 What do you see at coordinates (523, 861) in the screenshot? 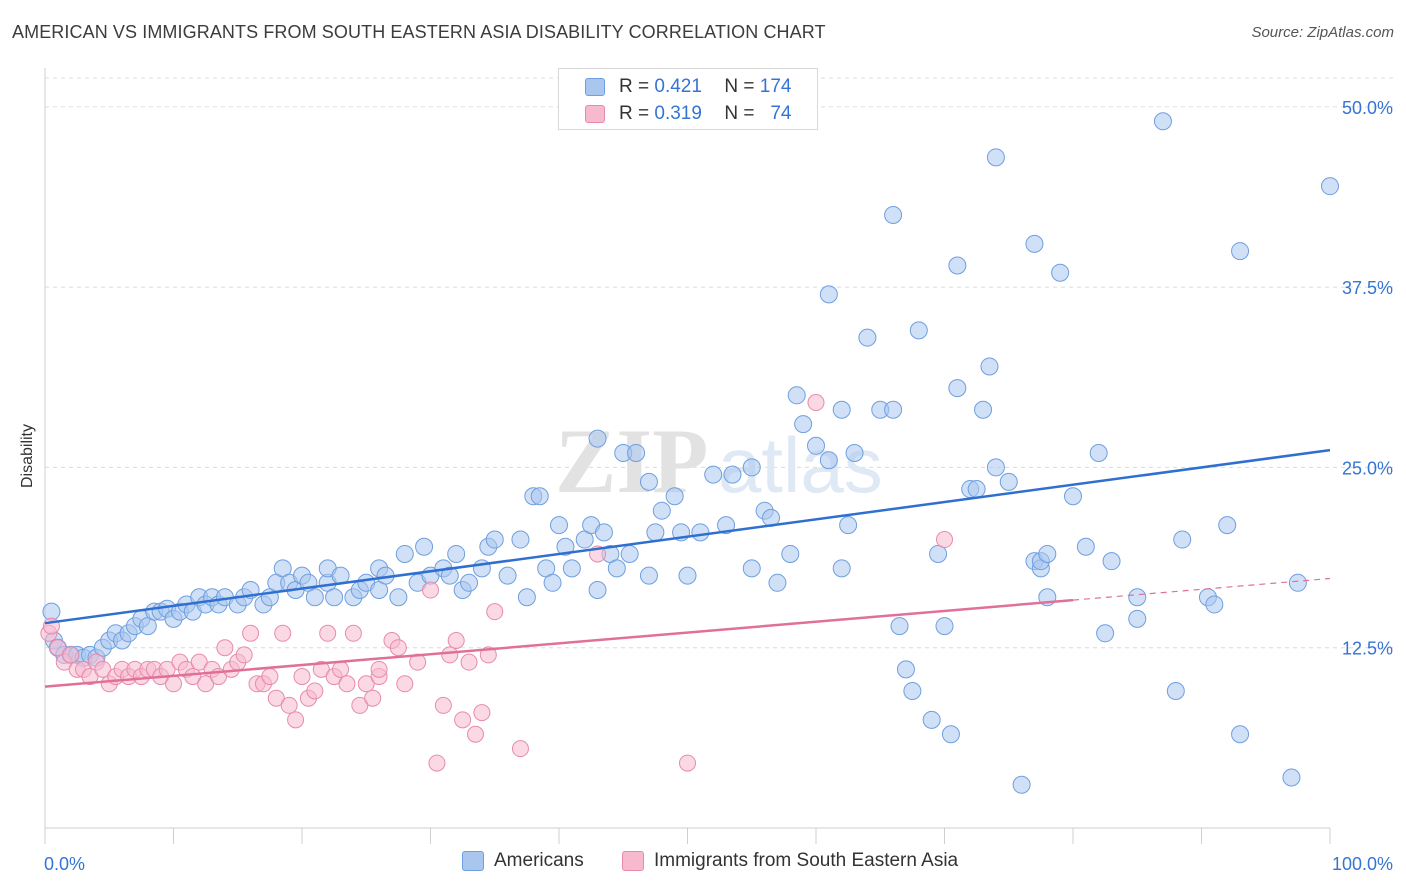
I see `legend-item-americans: Americans` at bounding box center [523, 861].